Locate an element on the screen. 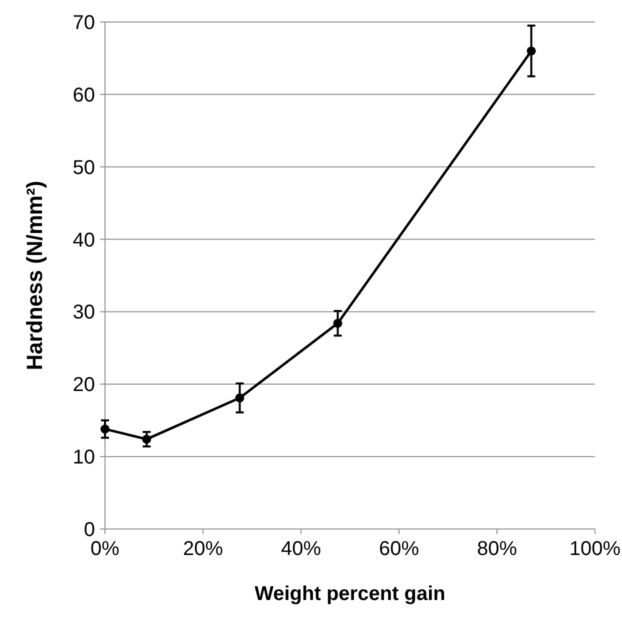 The height and width of the screenshot is (622, 622). y-tick-label: 50 is located at coordinates (83, 167).